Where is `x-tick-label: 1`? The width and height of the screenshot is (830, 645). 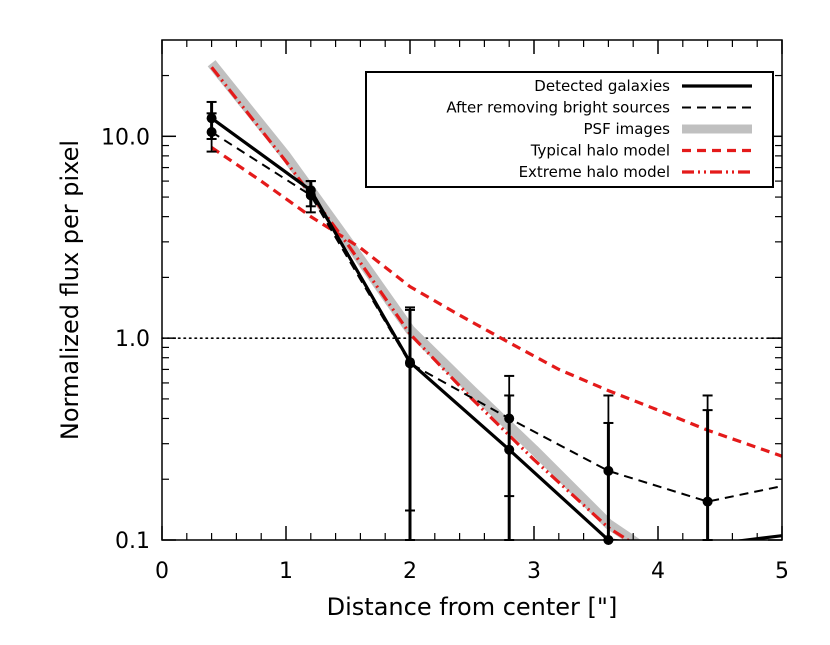
x-tick-label: 1 is located at coordinates (286, 571).